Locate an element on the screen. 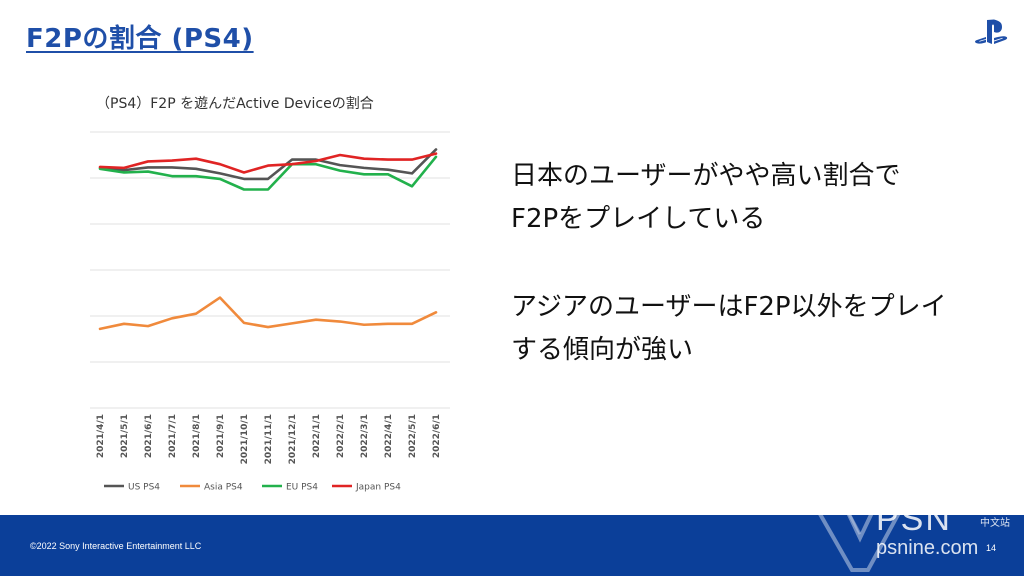  legend-item: US PS4 is located at coordinates (132, 488).